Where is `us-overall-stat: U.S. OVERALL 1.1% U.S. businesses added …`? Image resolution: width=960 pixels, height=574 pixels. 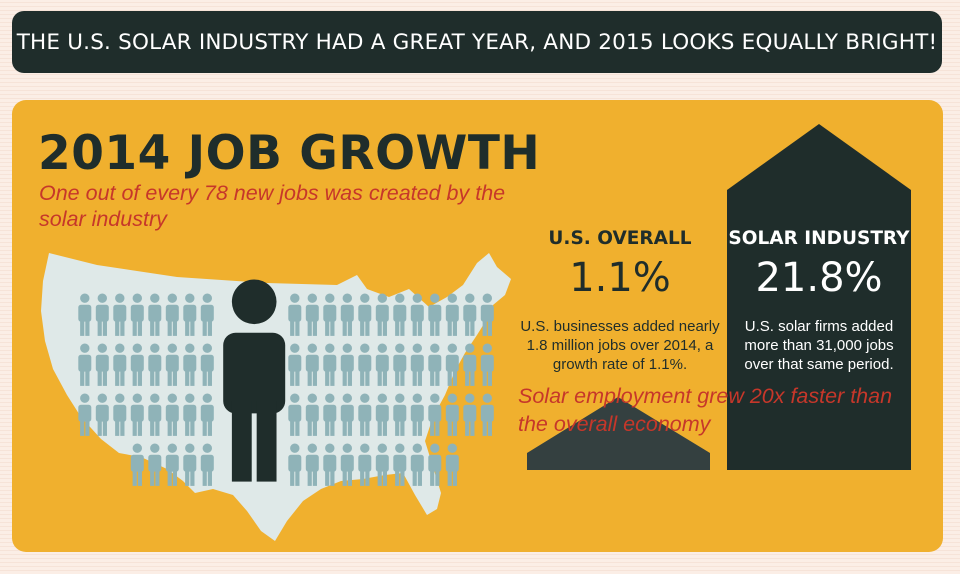 us-overall-stat: U.S. OVERALL 1.1% U.S. businesses added … is located at coordinates (620, 301).